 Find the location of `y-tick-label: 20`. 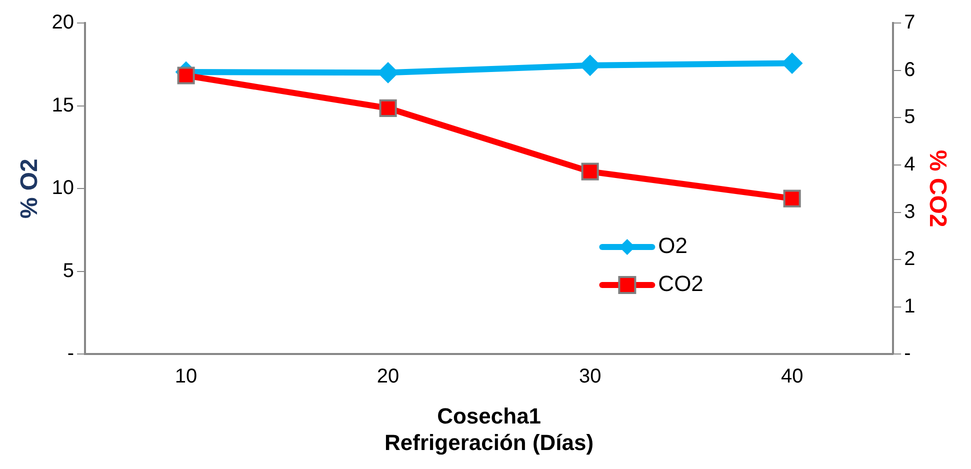

y-tick-label: 20 is located at coordinates (63, 23).